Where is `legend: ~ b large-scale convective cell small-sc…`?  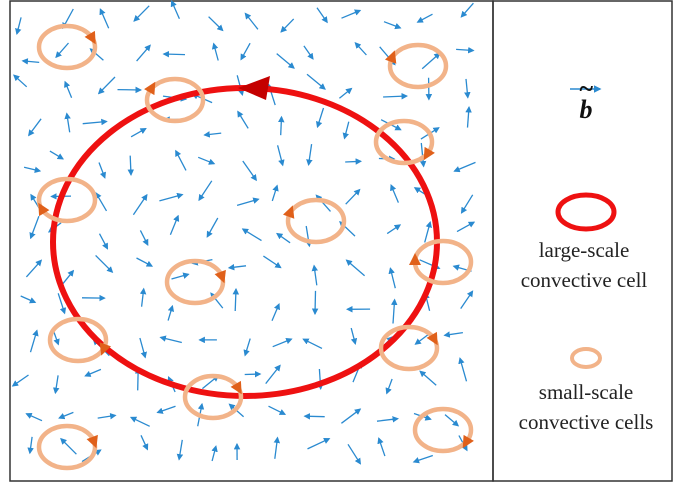 legend: ~ b large-scale convective cell small-sc… is located at coordinates (586, 254).